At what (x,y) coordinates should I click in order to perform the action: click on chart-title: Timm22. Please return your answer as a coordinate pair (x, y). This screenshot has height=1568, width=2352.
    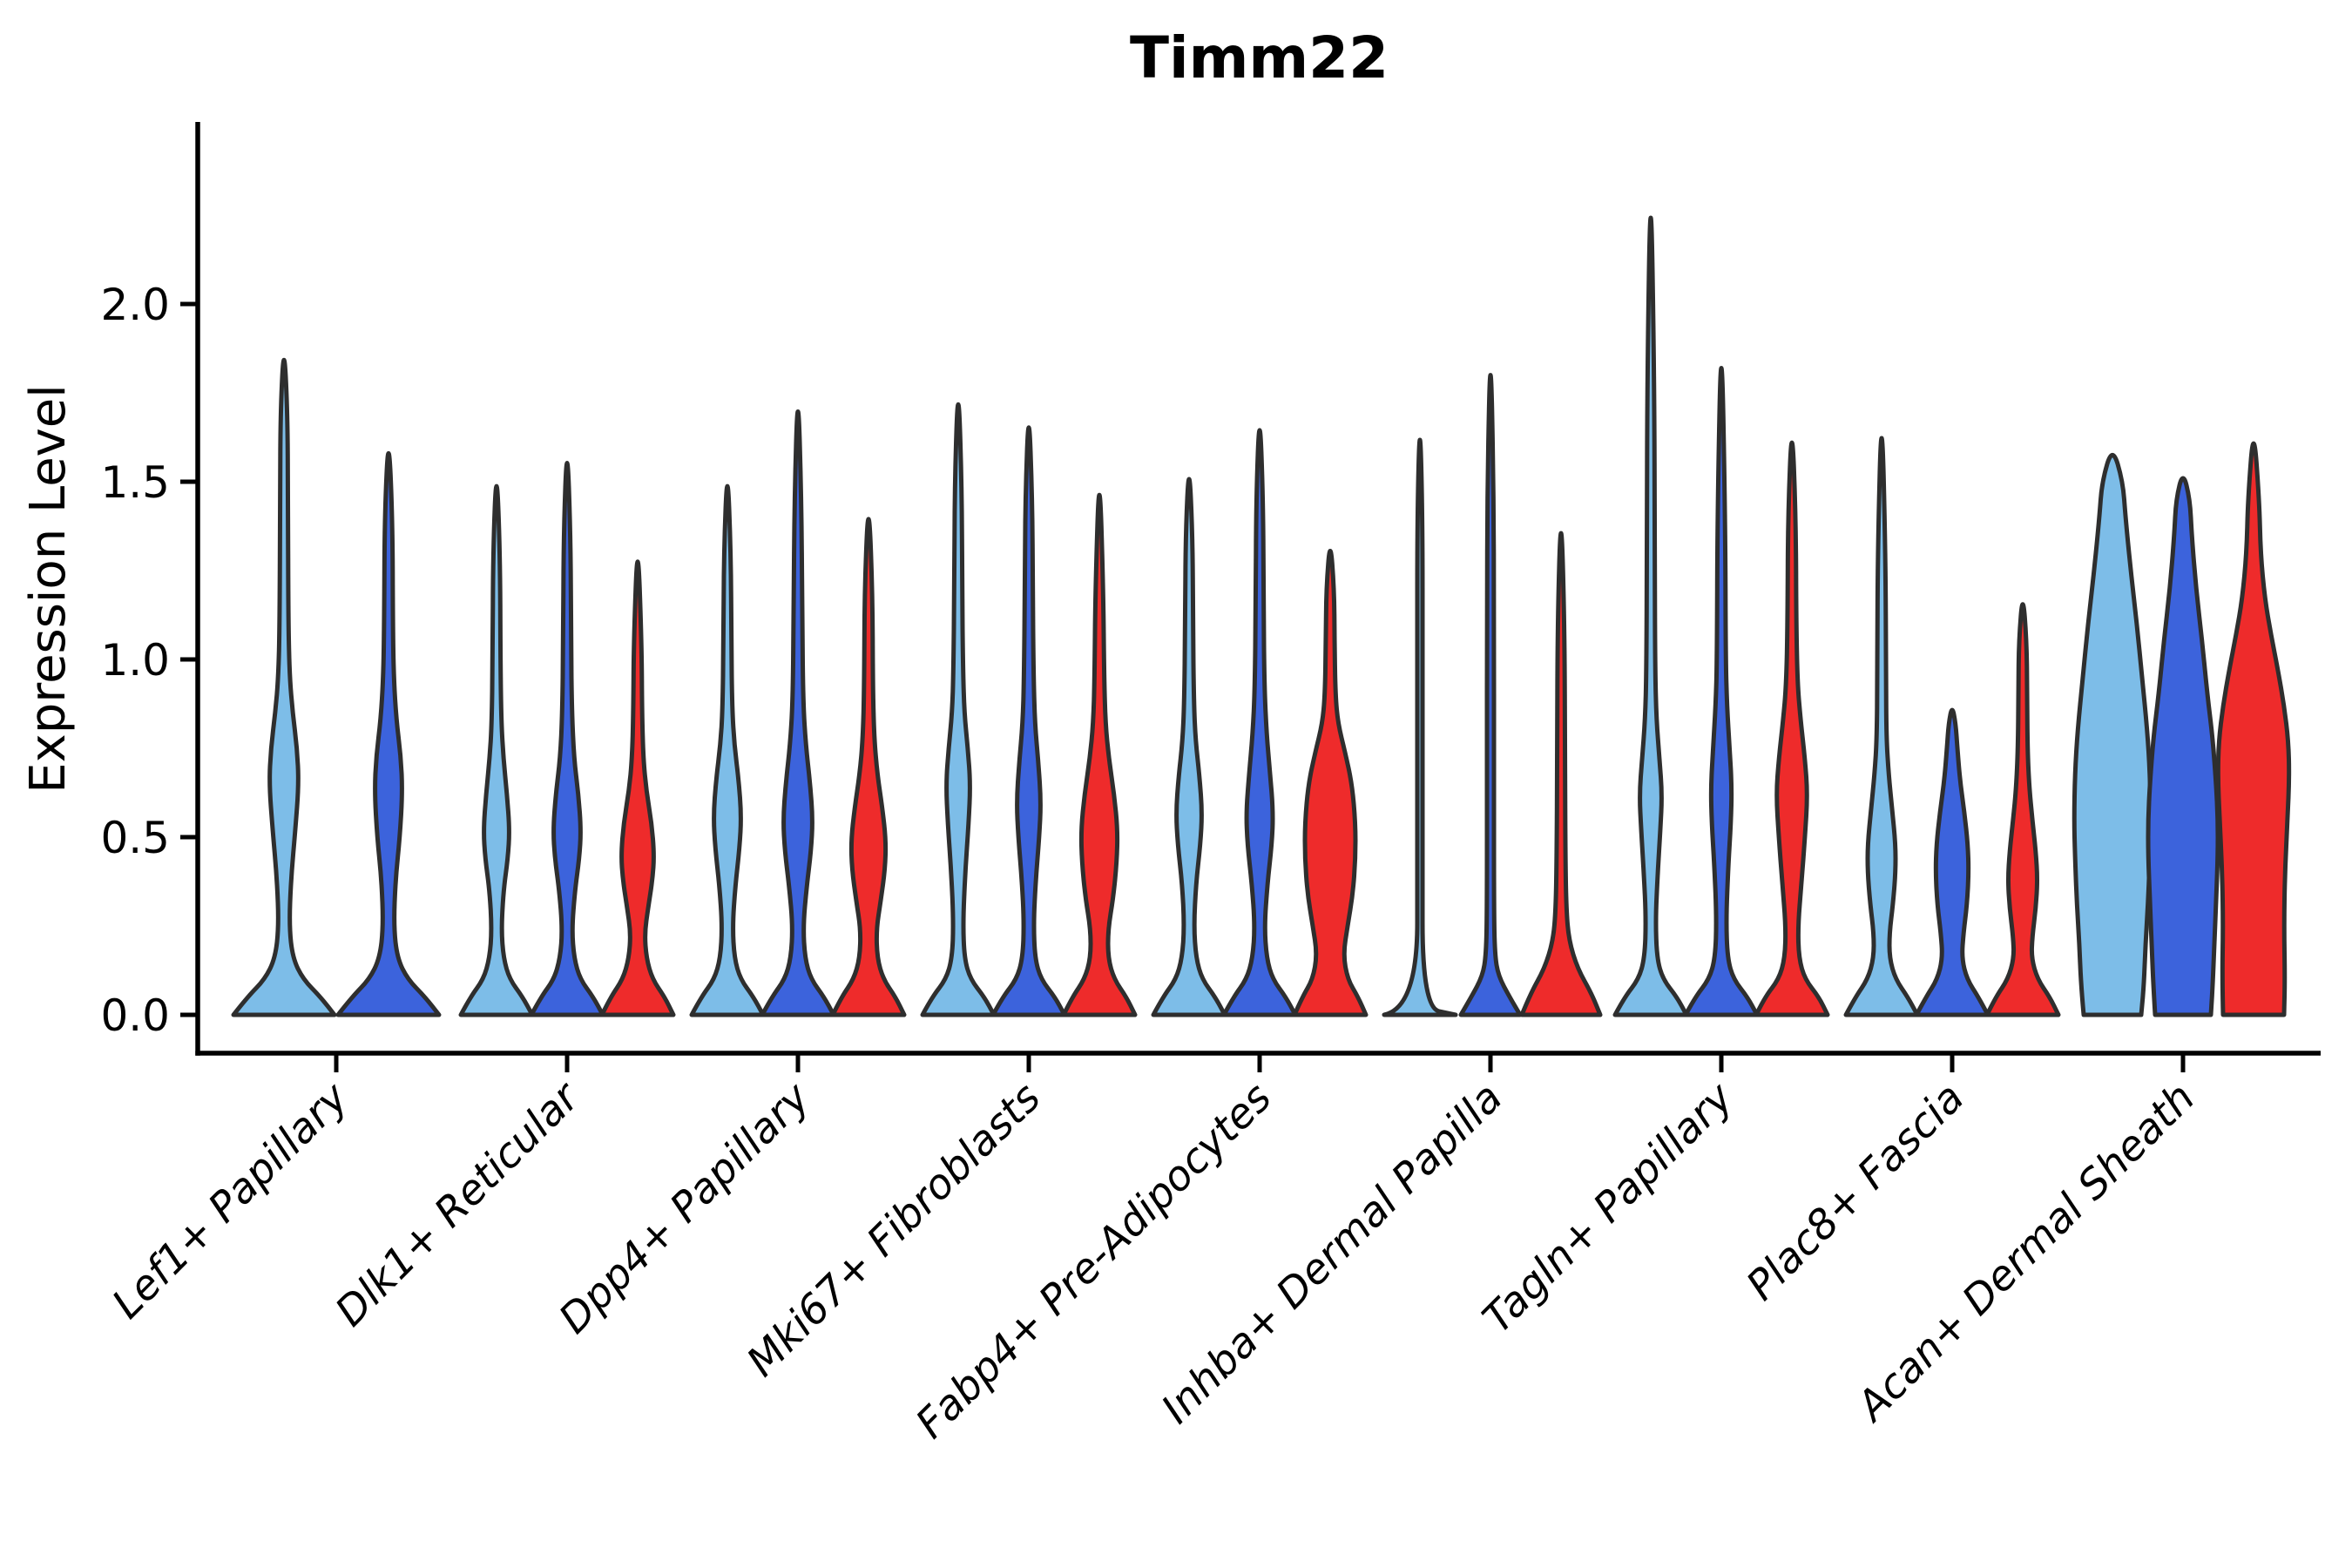
    Looking at the image, I should click on (1259, 58).